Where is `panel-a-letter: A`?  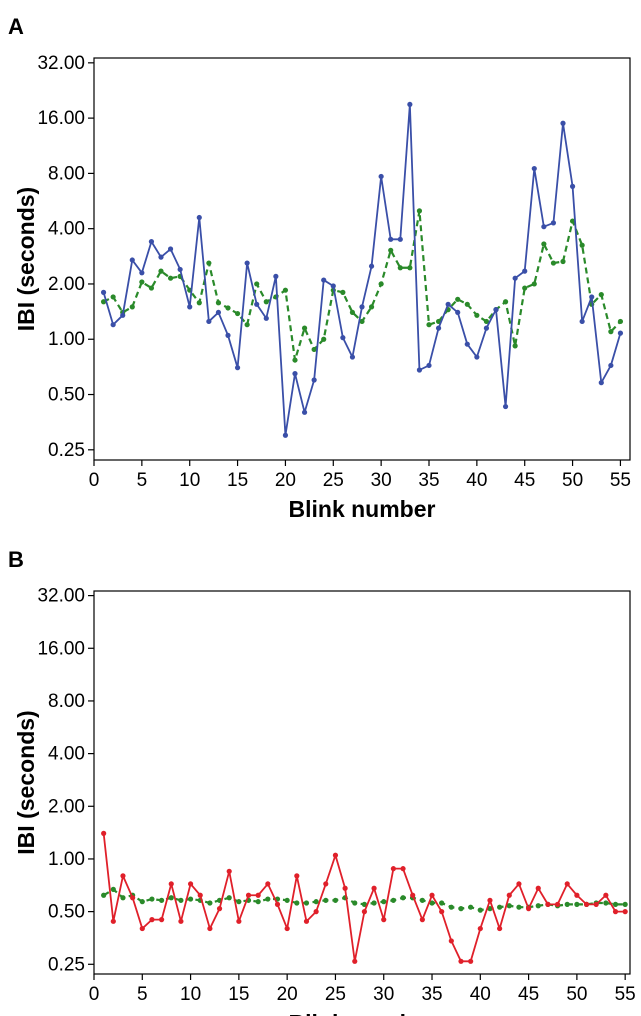 panel-a-letter: A is located at coordinates (16, 26).